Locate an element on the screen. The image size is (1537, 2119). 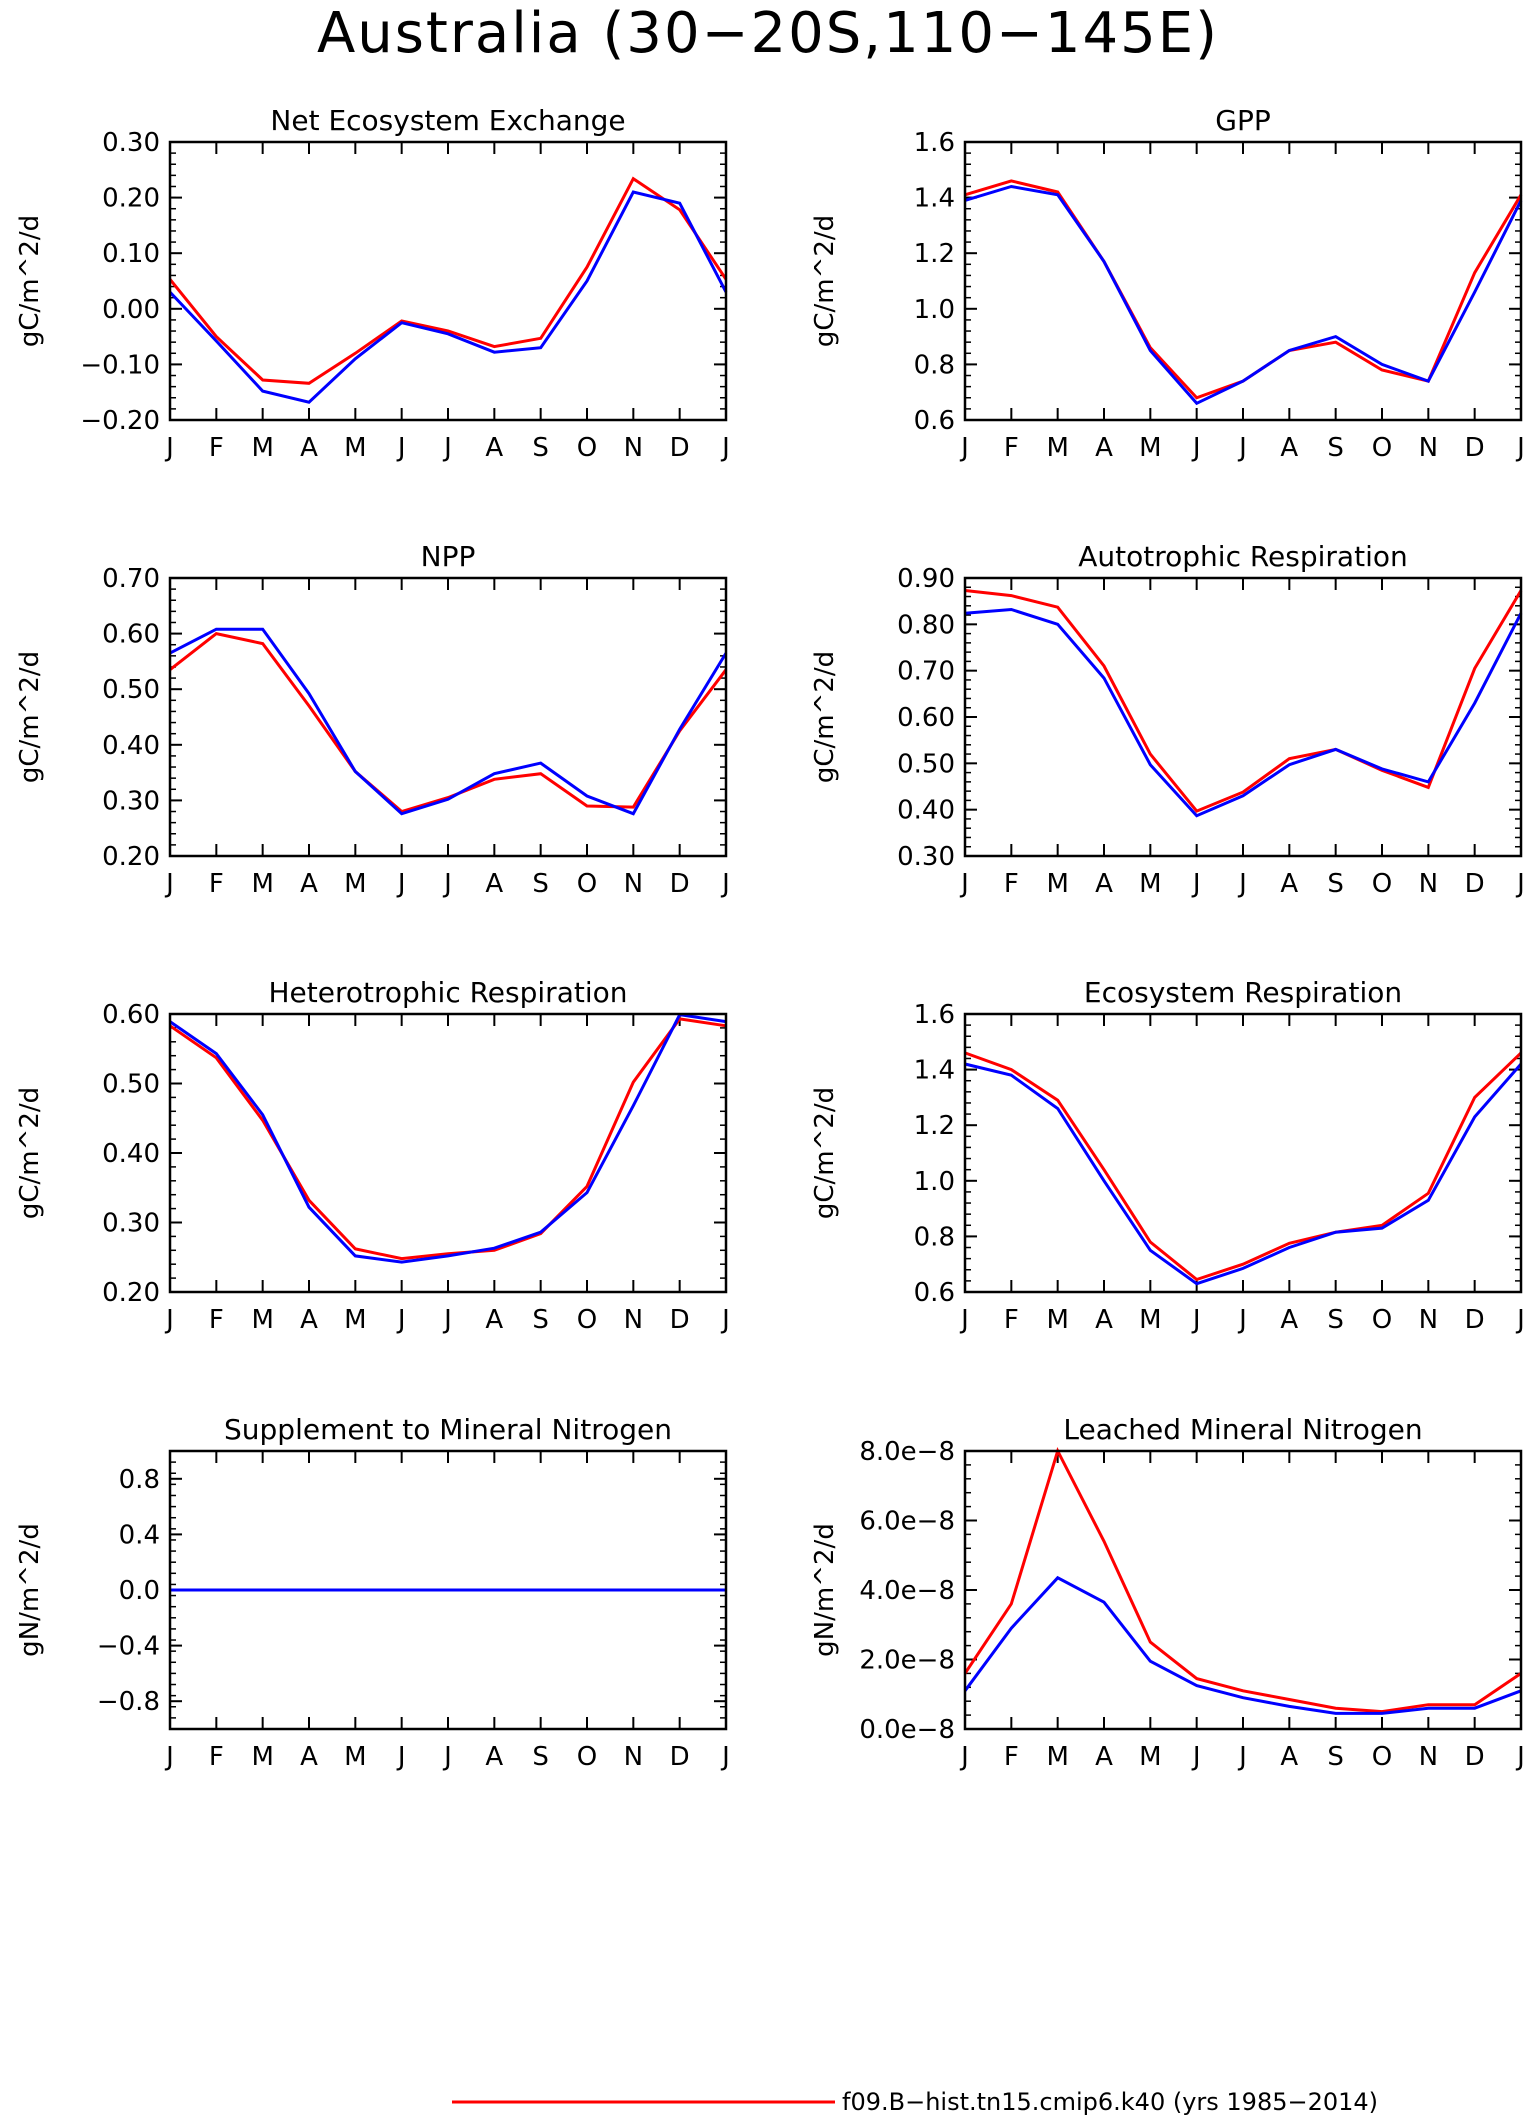
y-tick-label: −0.4 is located at coordinates (128, 1647).